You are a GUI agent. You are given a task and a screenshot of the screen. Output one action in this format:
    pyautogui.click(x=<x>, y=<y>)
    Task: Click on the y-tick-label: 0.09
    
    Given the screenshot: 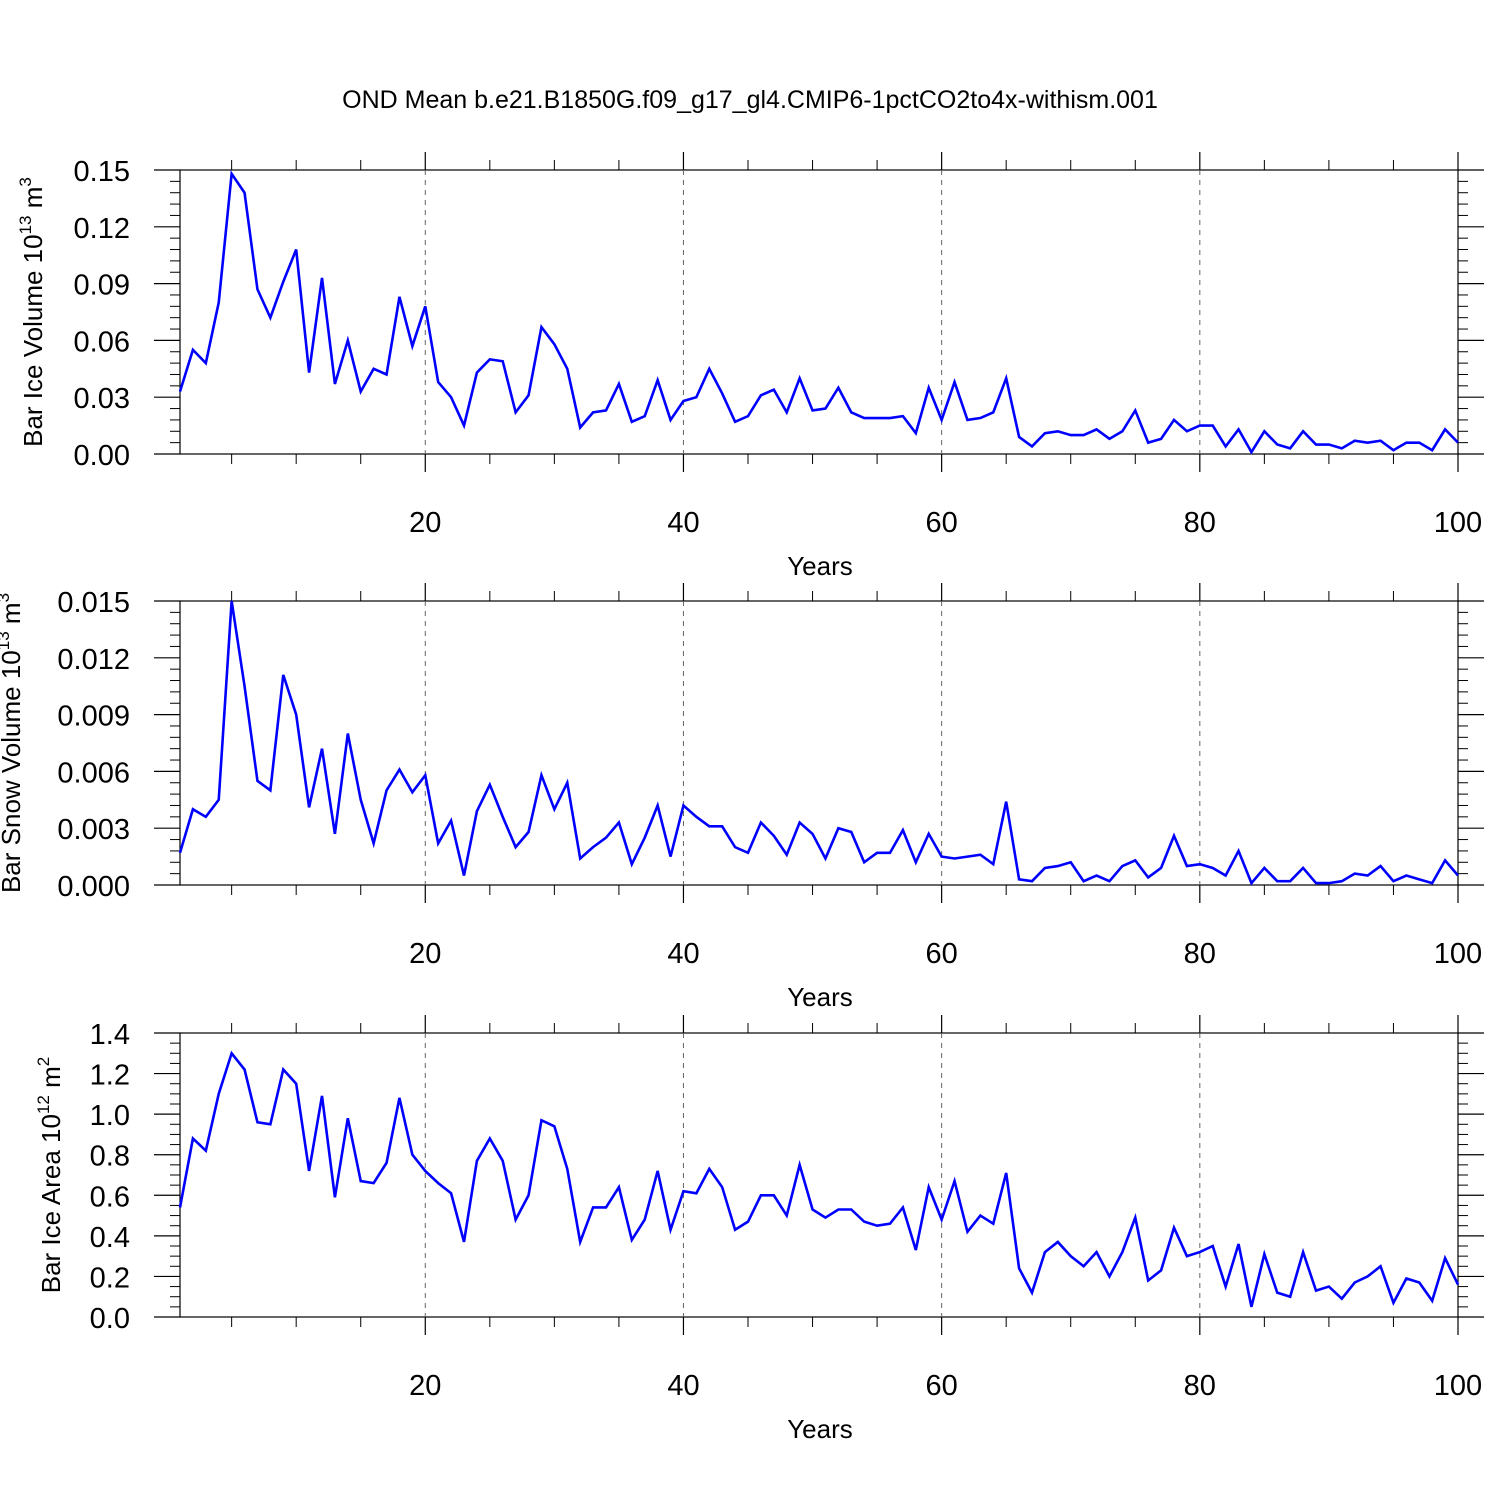 What is the action you would take?
    pyautogui.click(x=102, y=286)
    